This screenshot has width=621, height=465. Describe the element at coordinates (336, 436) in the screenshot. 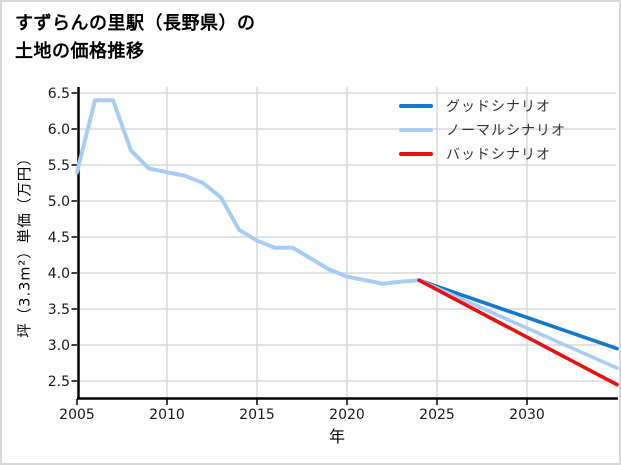

I see `x-axis-label: 年` at that location.